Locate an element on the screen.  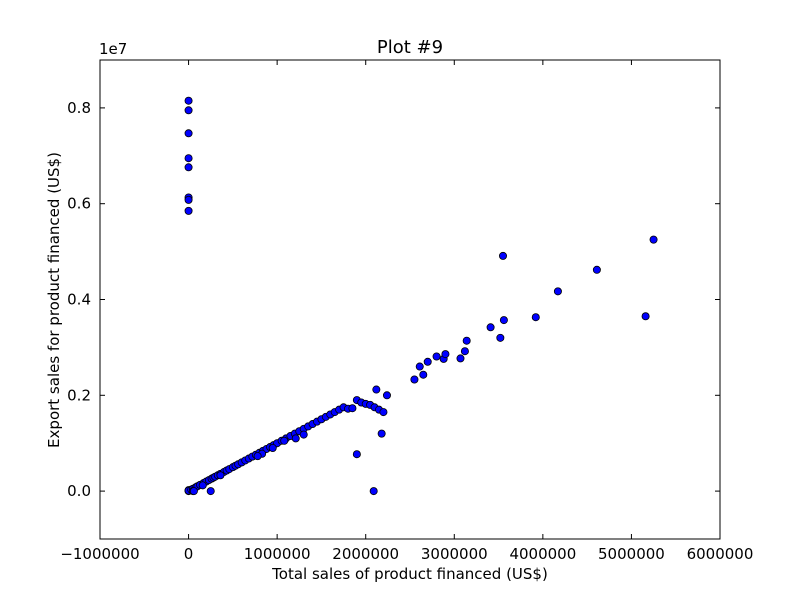
x-tick-label: −1000000 is located at coordinates (99, 554).